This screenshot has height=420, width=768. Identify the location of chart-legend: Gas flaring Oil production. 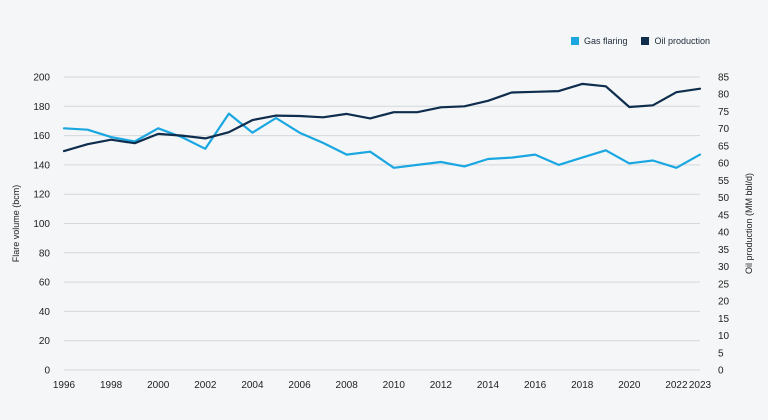
(640, 41).